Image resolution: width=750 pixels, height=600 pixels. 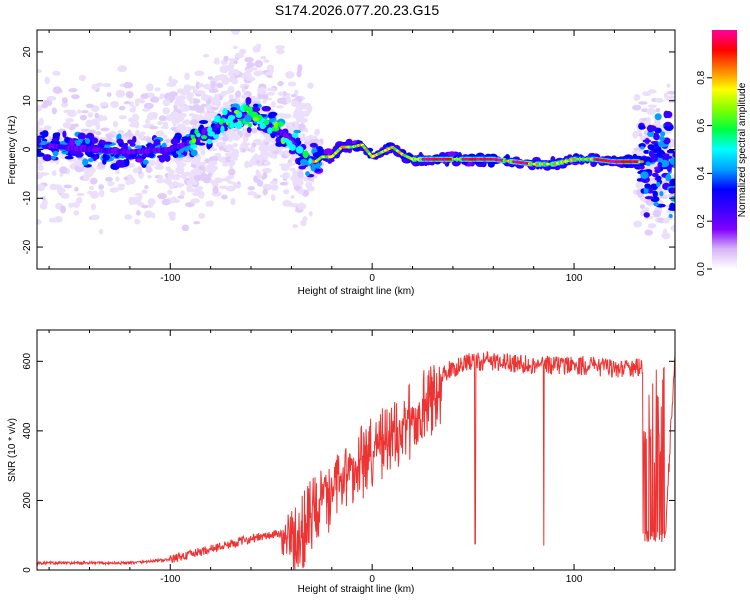 I want to click on colorbar-tick-label: 0.0, so click(x=701, y=269).